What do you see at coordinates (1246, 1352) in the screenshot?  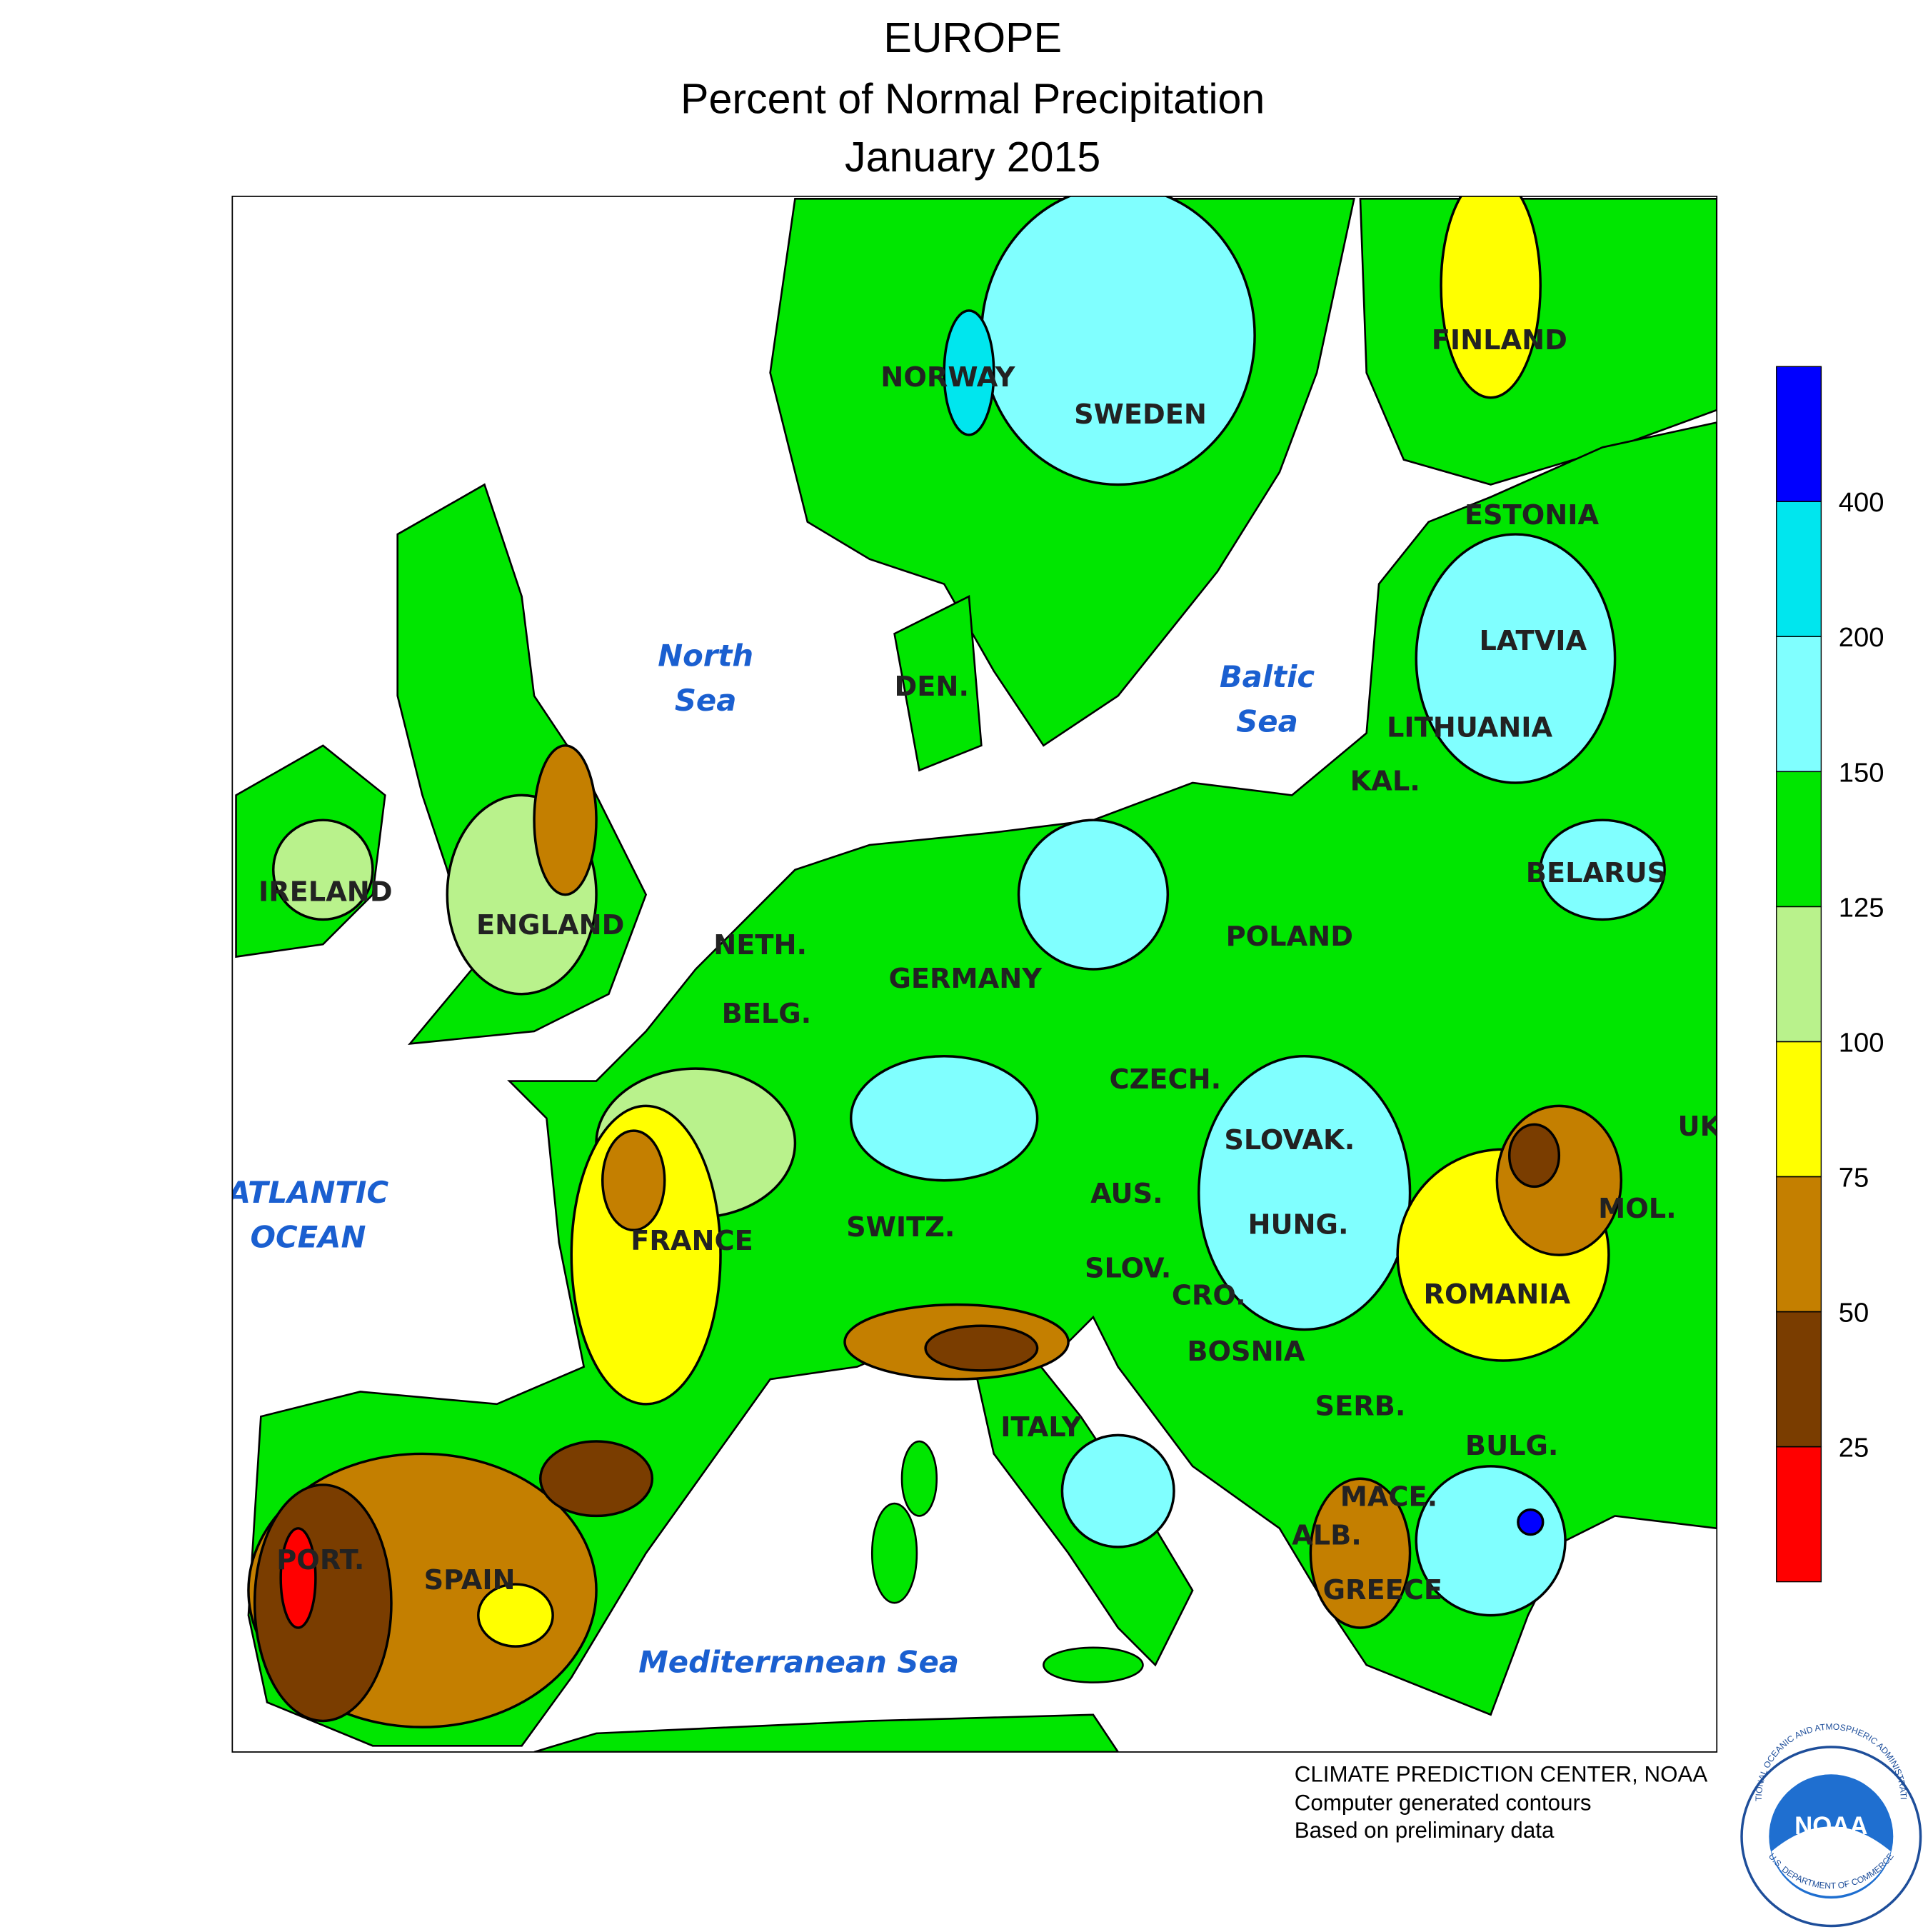 I see `country-label: BOSNIA` at bounding box center [1246, 1352].